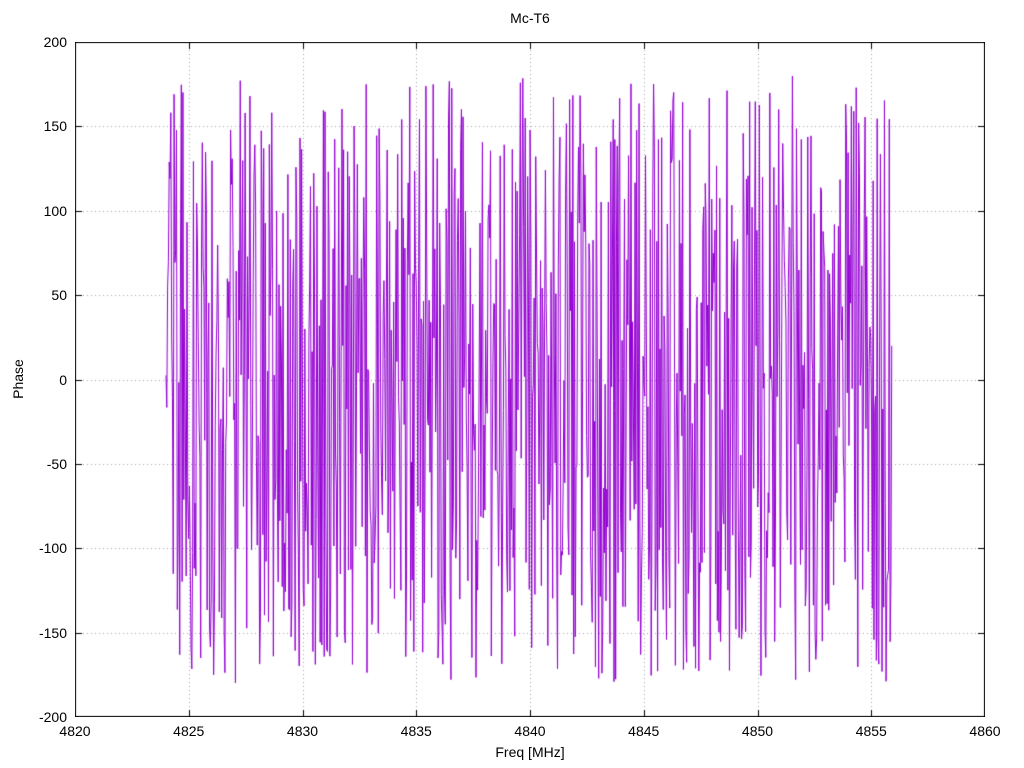  Describe the element at coordinates (189, 731) in the screenshot. I see `x-tick-label: 4825` at that location.